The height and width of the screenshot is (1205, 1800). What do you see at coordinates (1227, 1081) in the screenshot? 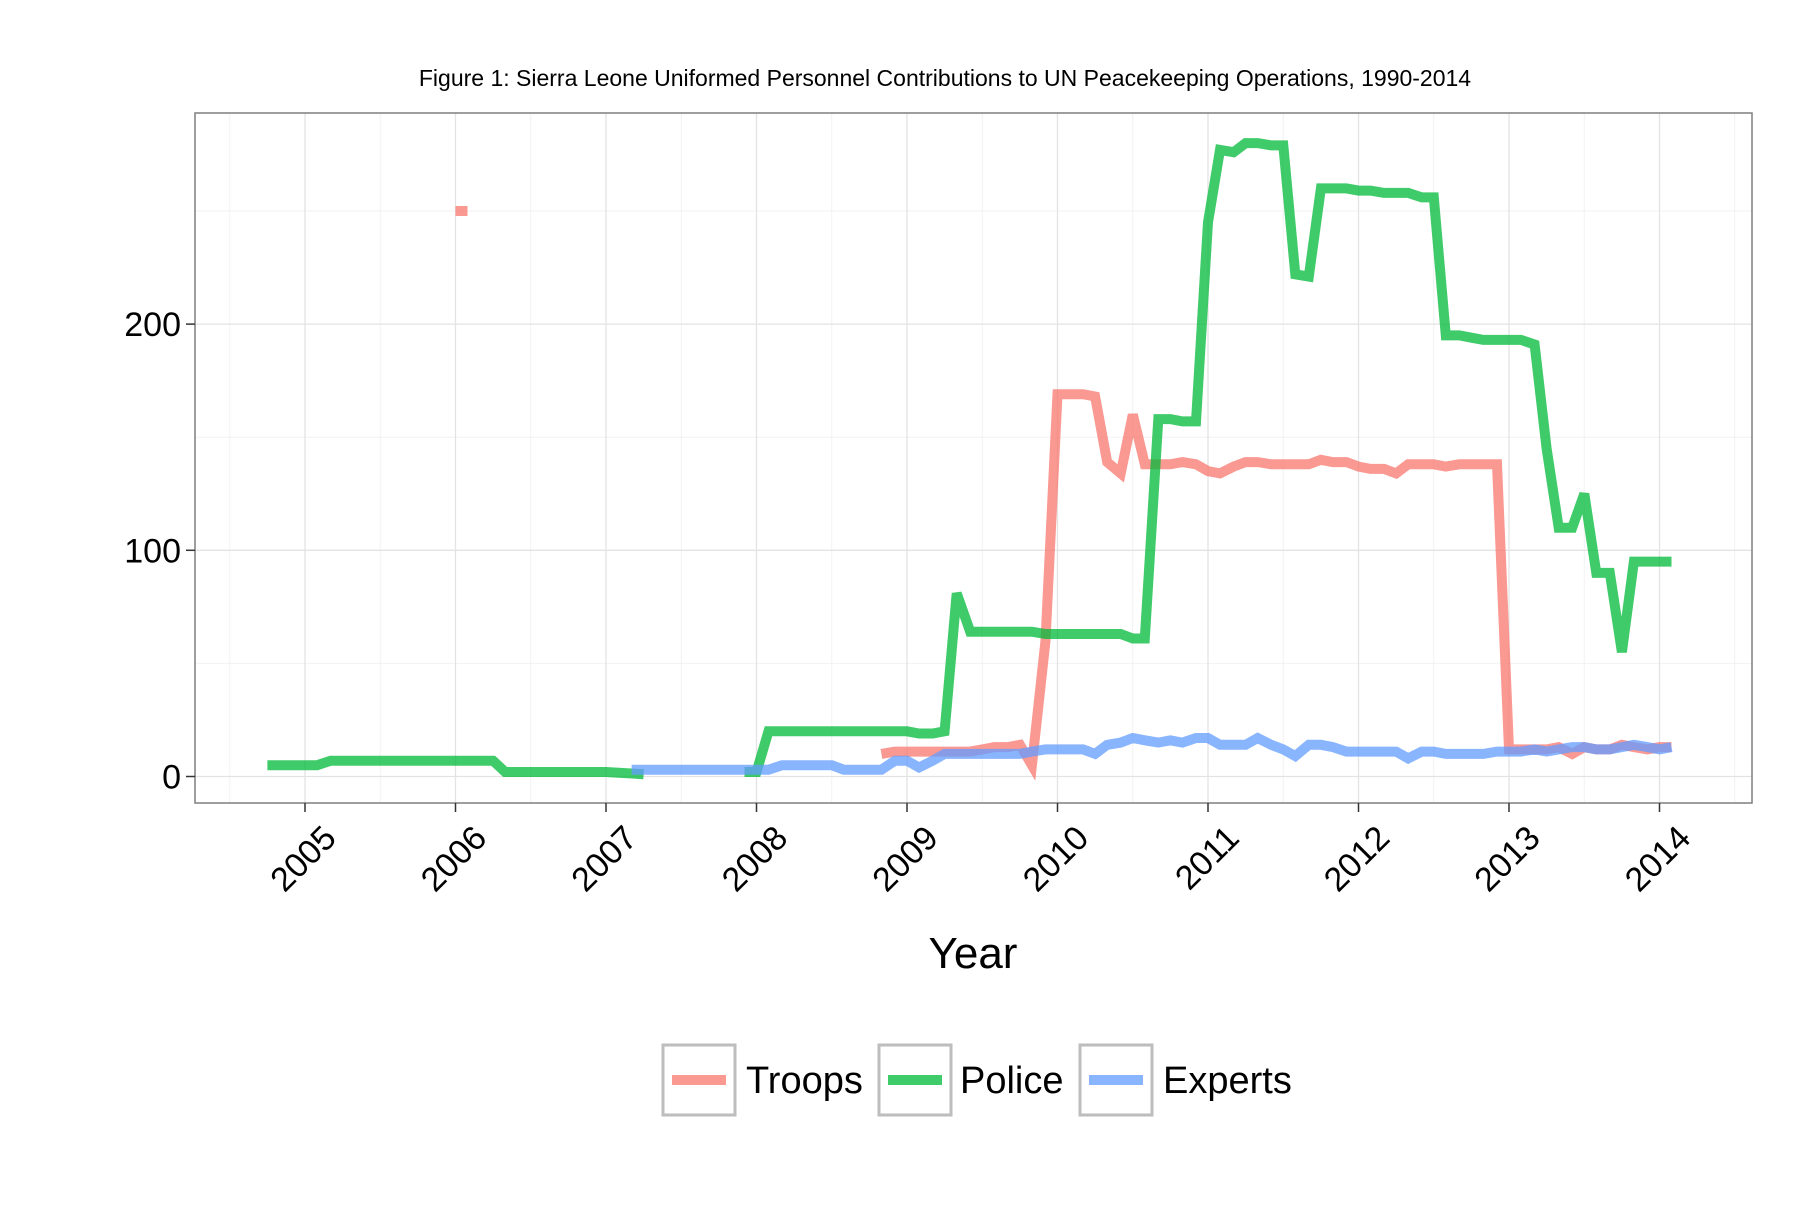
I see `legend-label-experts: Experts` at bounding box center [1227, 1081].